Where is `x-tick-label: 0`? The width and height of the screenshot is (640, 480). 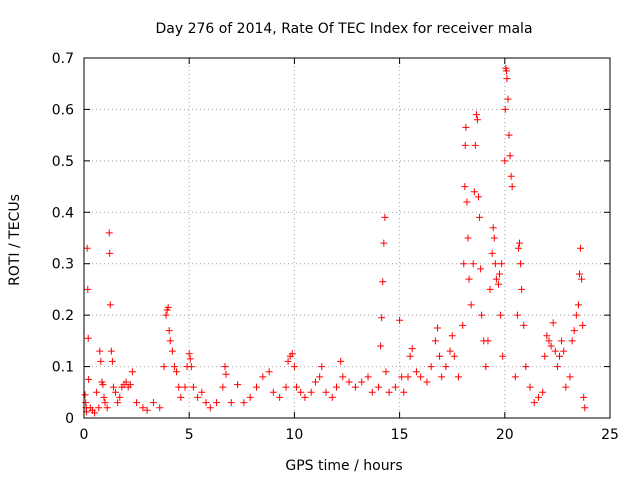
x-tick-label: 0 is located at coordinates (84, 435).